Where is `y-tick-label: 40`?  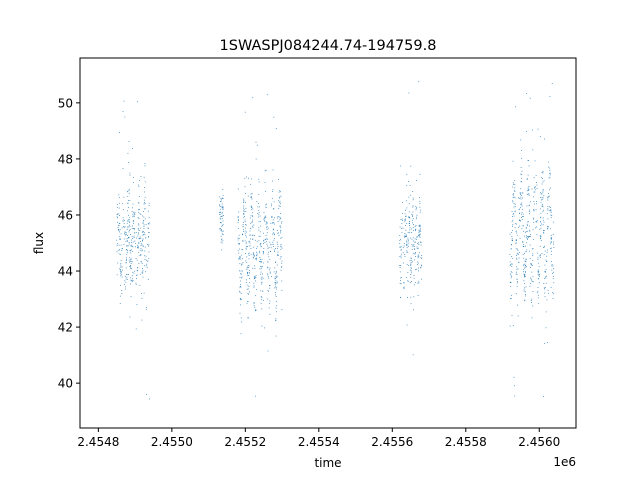
y-tick-label: 40 is located at coordinates (65, 384).